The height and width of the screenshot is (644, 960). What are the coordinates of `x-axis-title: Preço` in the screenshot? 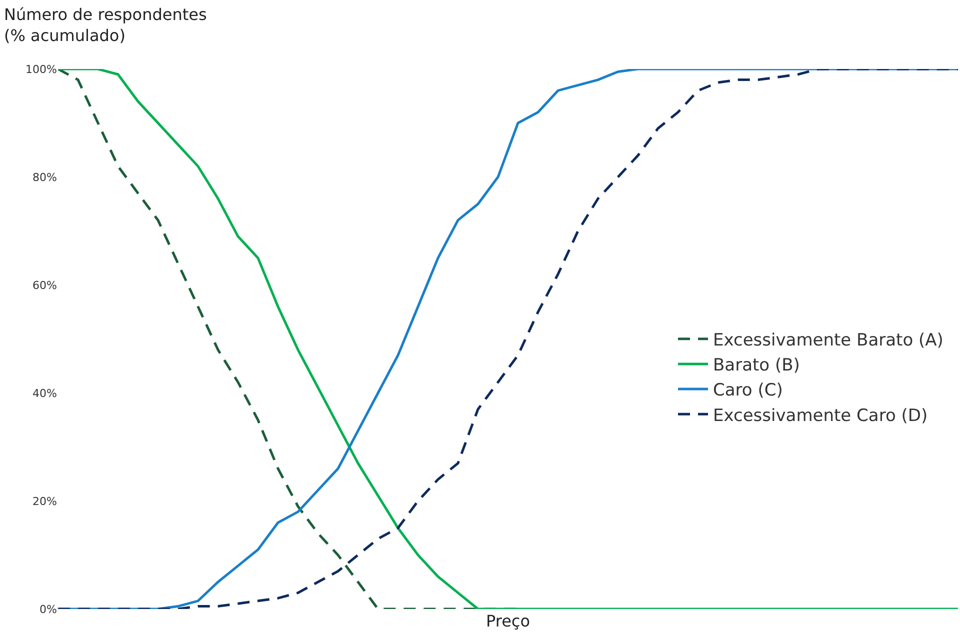 It's located at (508, 621).